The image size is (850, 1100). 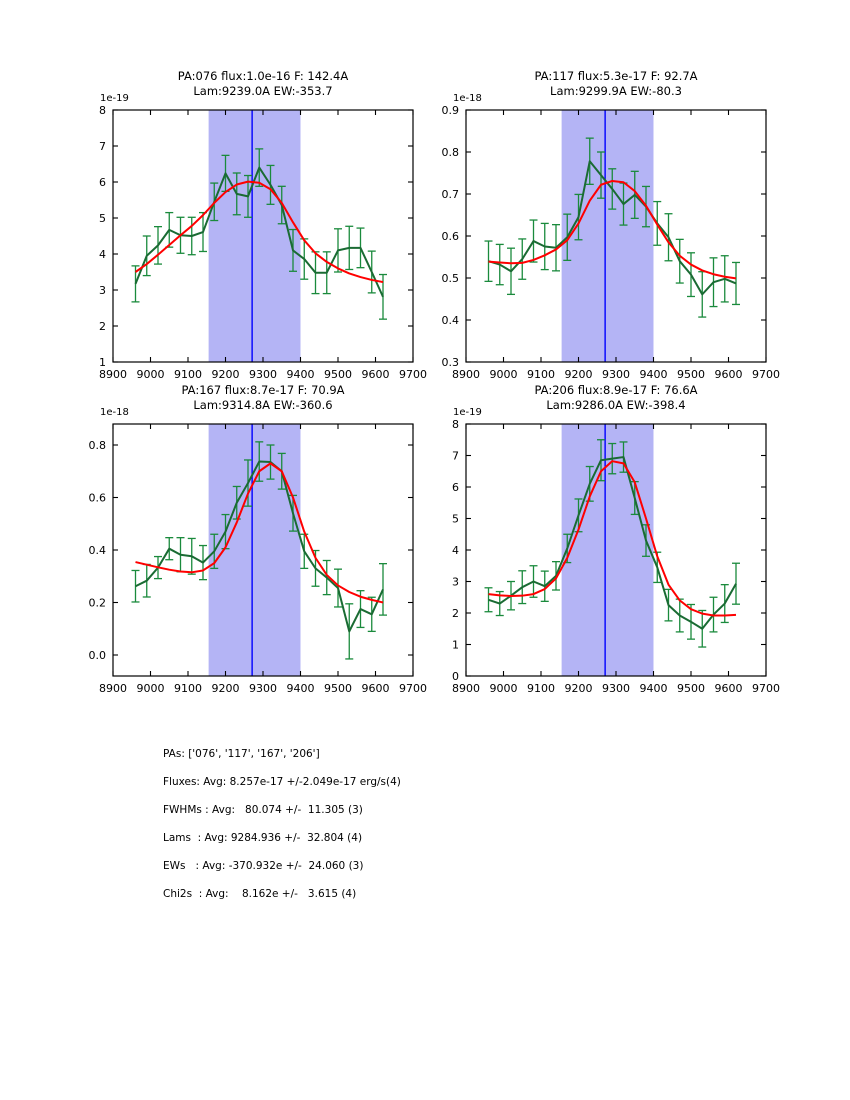 What do you see at coordinates (451, 362) in the screenshot?
I see `y-tick-label: 0.3` at bounding box center [451, 362].